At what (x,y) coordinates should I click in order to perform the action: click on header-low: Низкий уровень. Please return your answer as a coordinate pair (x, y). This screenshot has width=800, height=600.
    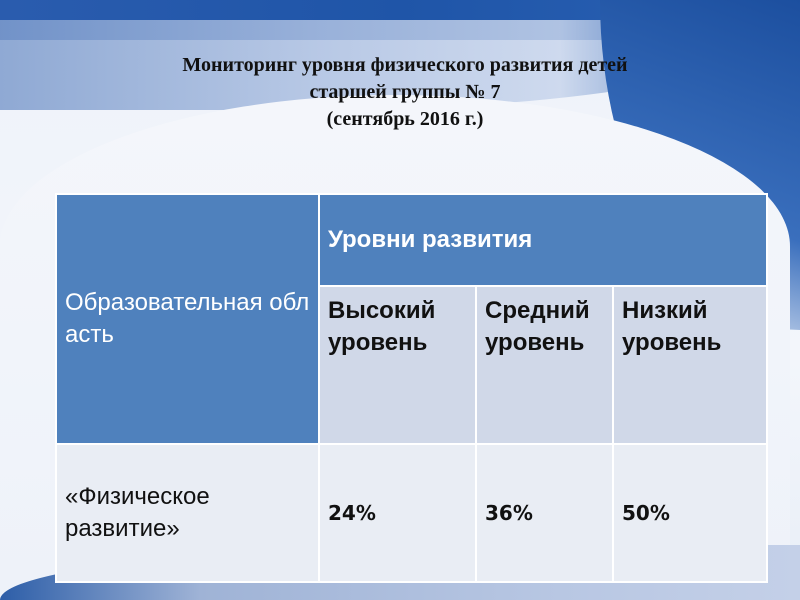
    Looking at the image, I should click on (690, 365).